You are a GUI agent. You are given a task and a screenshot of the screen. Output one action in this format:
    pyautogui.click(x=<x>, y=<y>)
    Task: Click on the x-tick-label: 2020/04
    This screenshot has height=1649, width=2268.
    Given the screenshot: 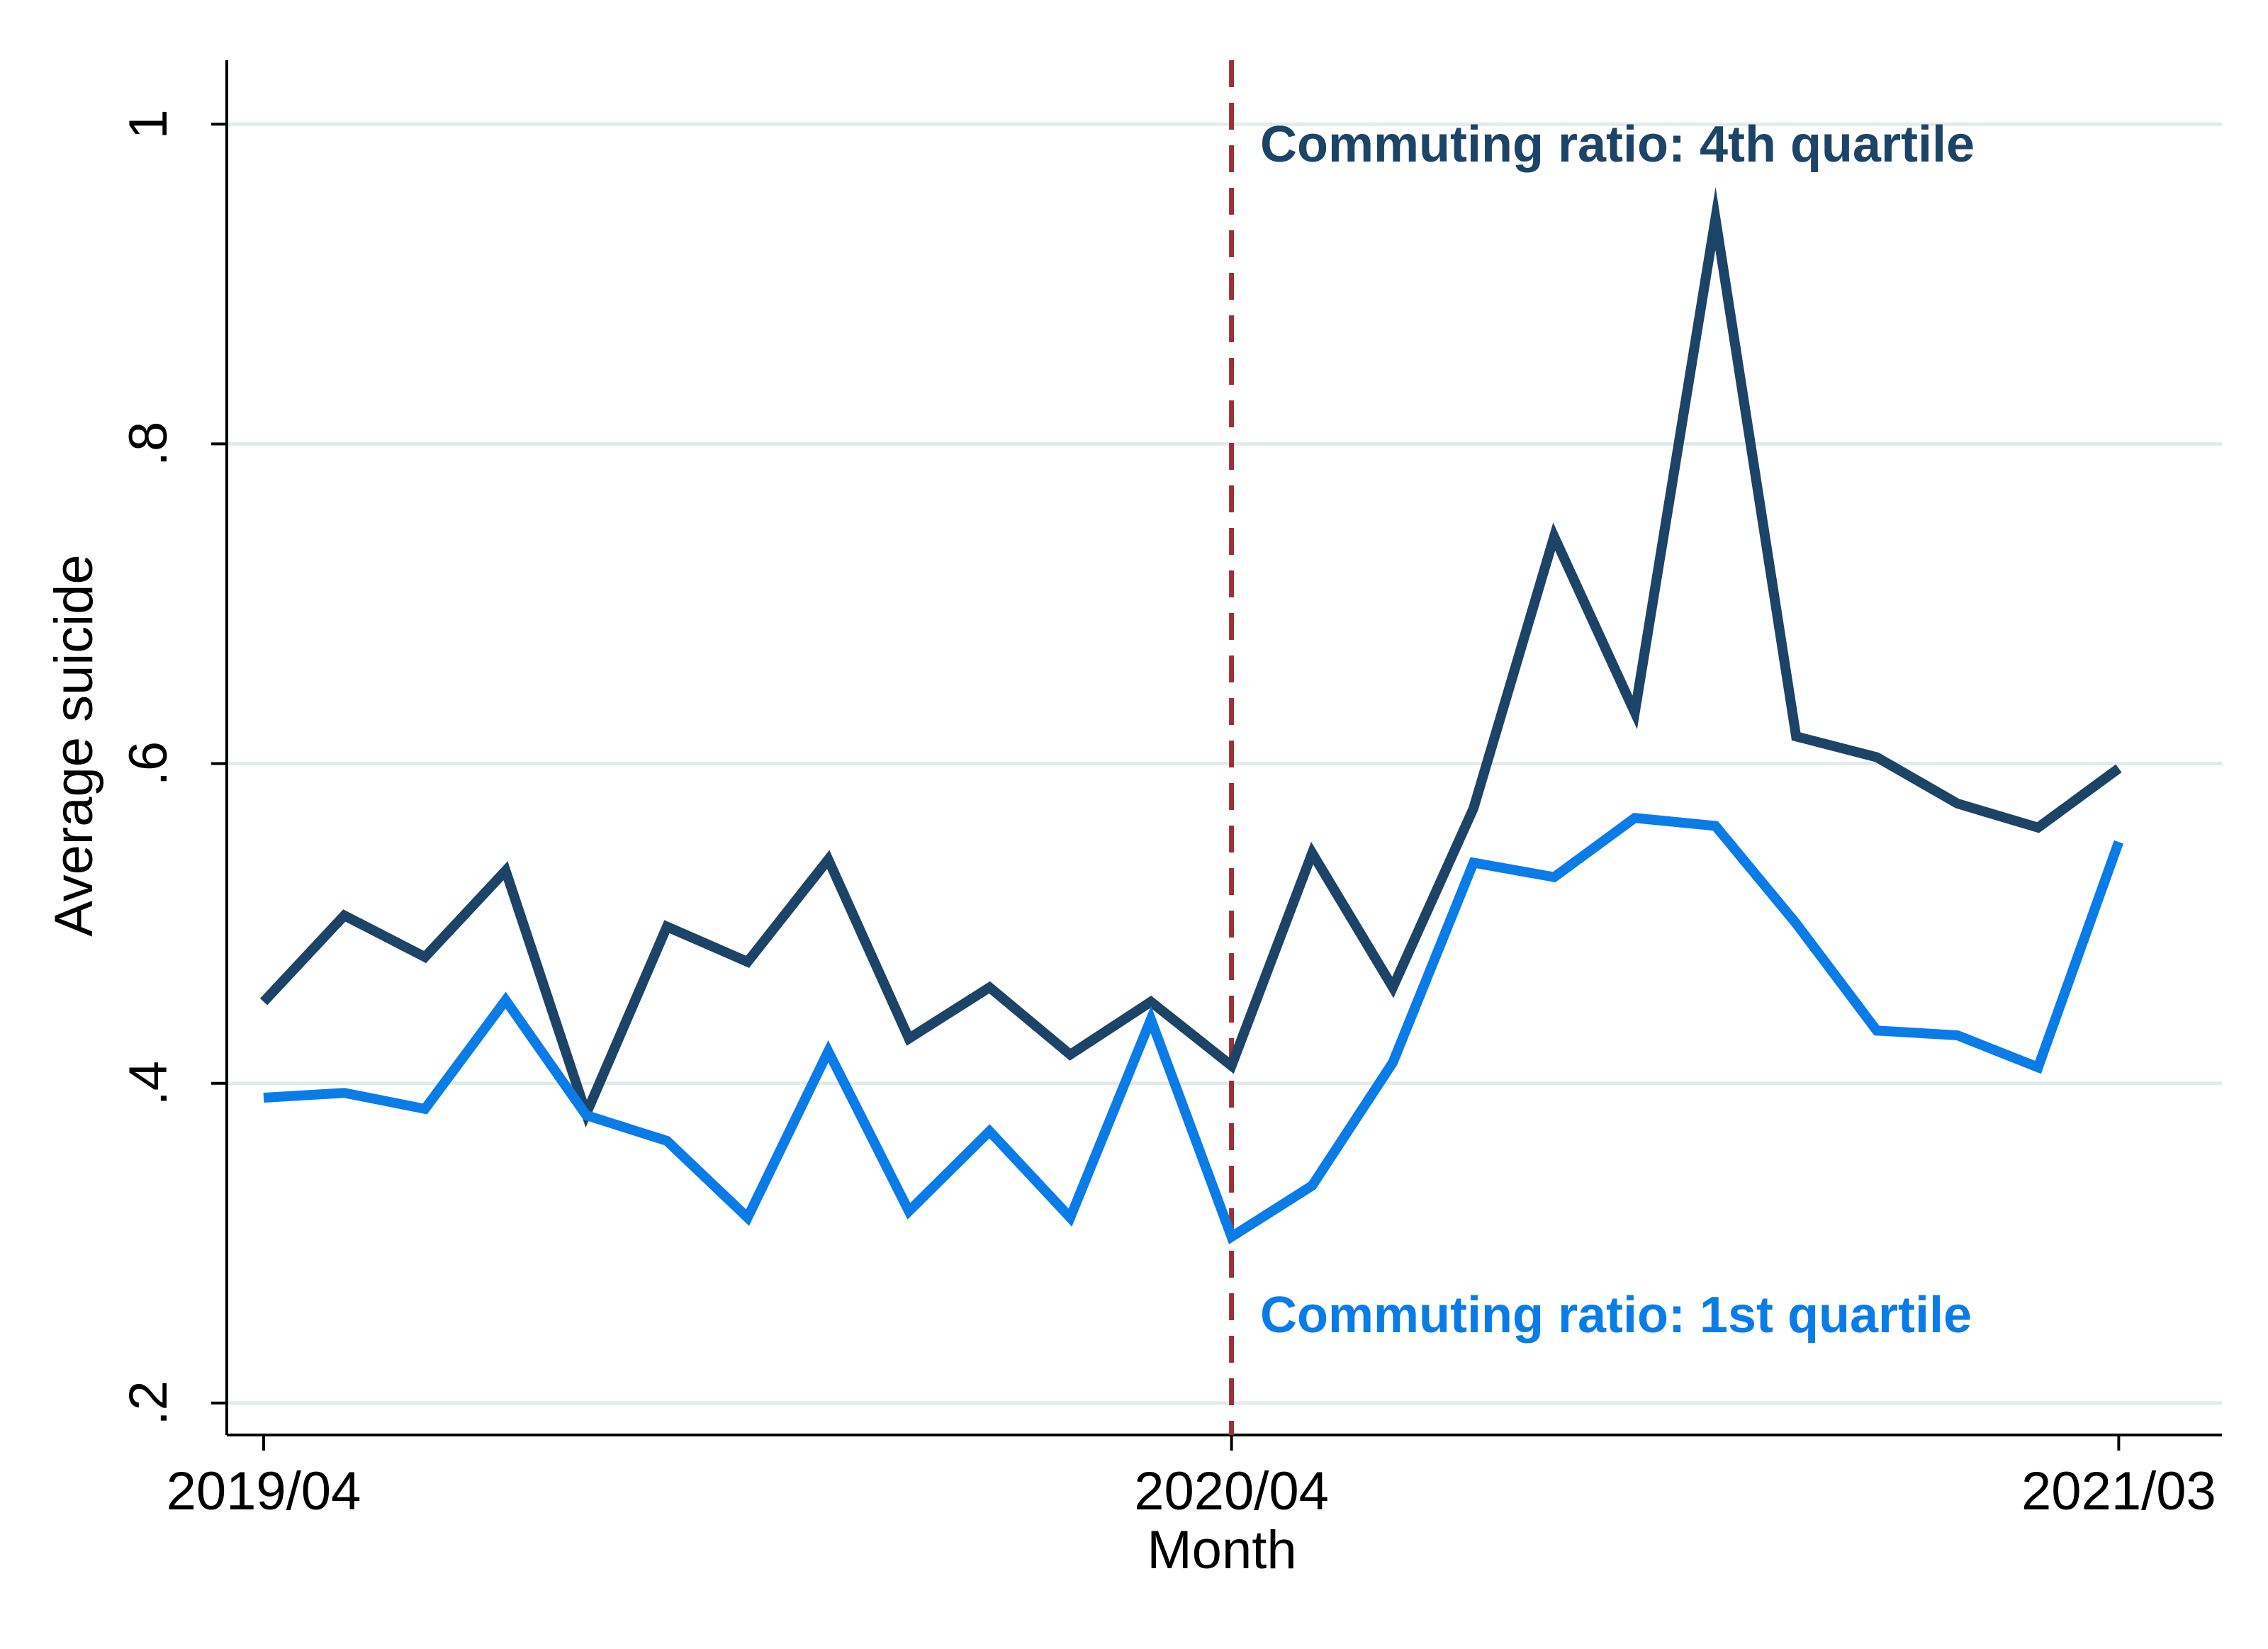 What is the action you would take?
    pyautogui.click(x=1231, y=1491)
    